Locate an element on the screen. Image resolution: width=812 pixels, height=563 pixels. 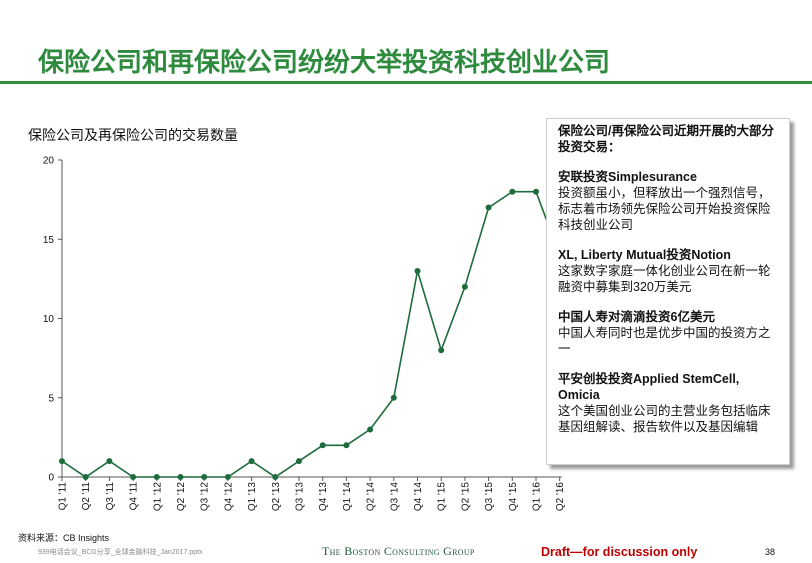
chart-title: 保险公司及再保险公司的交易数量 is located at coordinates (133, 135).